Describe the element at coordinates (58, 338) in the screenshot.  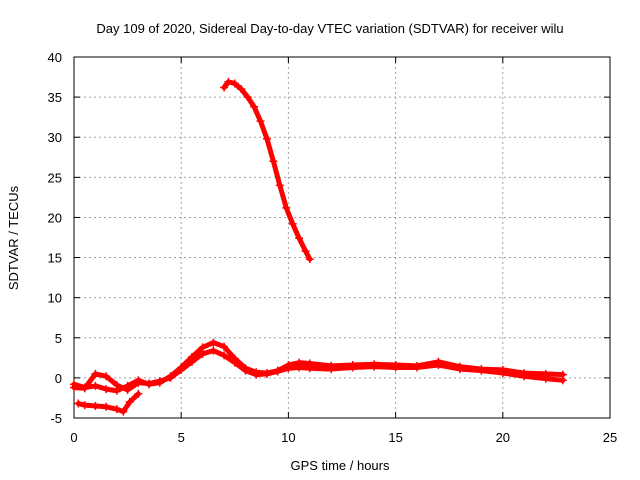
I see `y-tick-label: 5` at that location.